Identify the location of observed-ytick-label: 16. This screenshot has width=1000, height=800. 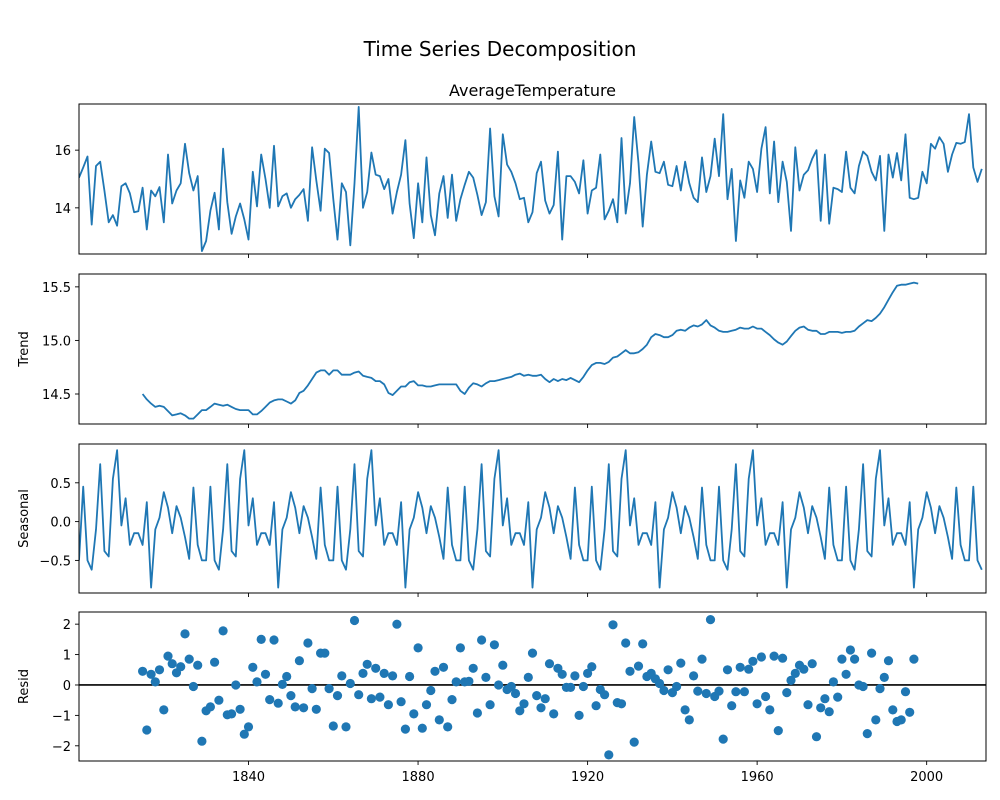
(62, 151).